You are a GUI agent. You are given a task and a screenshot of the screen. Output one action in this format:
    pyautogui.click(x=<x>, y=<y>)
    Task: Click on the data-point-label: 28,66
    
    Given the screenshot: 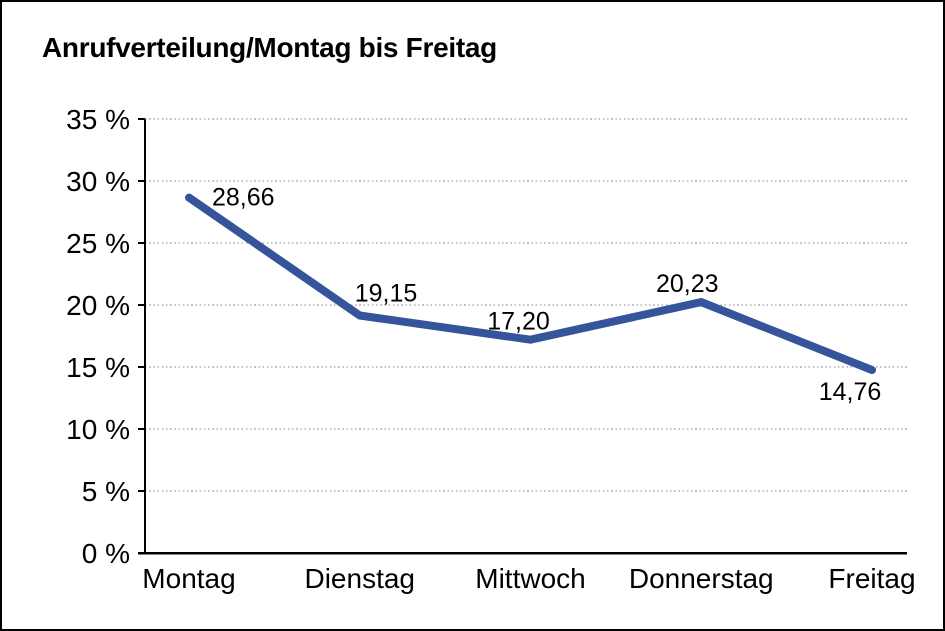 What is the action you would take?
    pyautogui.click(x=243, y=198)
    